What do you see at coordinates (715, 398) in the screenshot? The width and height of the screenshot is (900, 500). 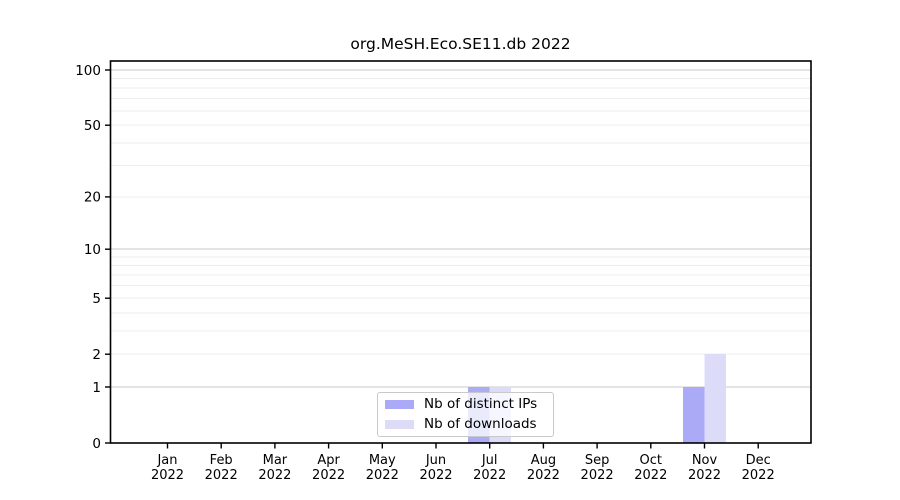 I see `bar-nb-of-downloads-nov-2022` at bounding box center [715, 398].